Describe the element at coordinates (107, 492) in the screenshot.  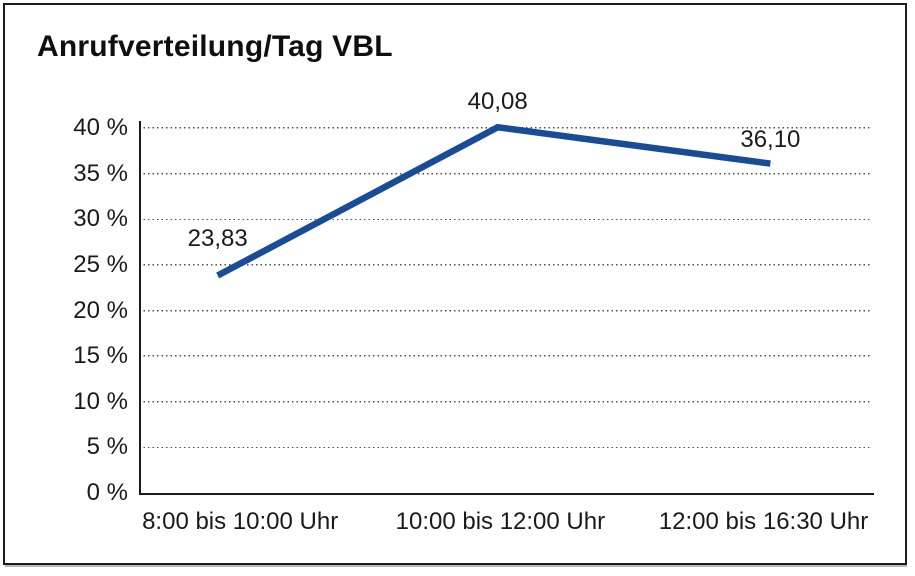
I see `y-axis-tick-label: 0 %` at that location.